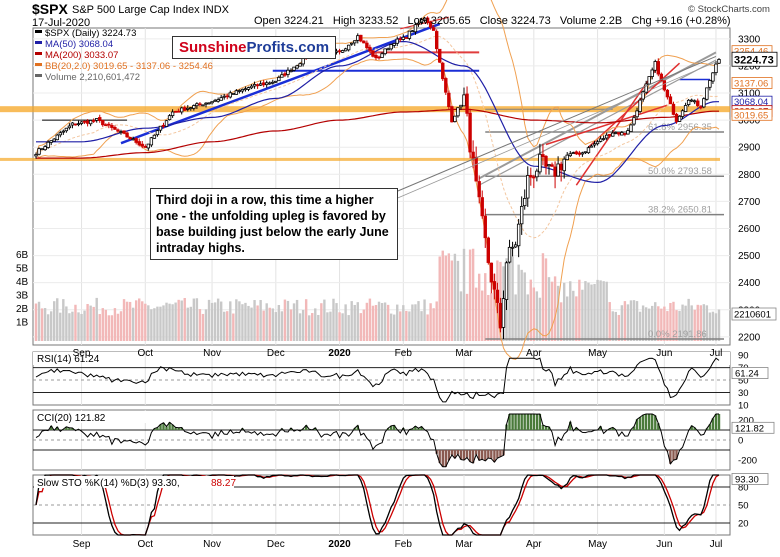 The image size is (780, 557). What do you see at coordinates (743, 506) in the screenshot?
I see `sto-tick-label: 50` at bounding box center [743, 506].